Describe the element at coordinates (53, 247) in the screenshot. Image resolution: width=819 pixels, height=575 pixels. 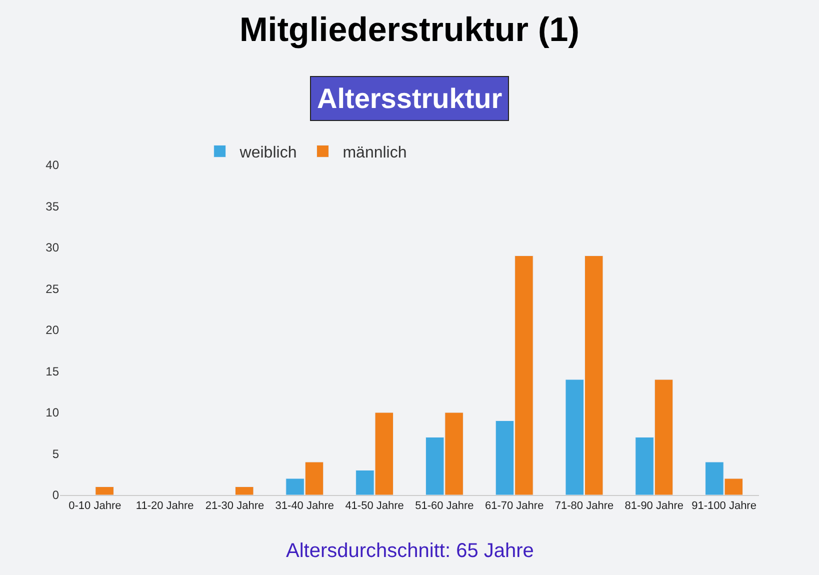
I see `y-tick-label: 30` at that location.